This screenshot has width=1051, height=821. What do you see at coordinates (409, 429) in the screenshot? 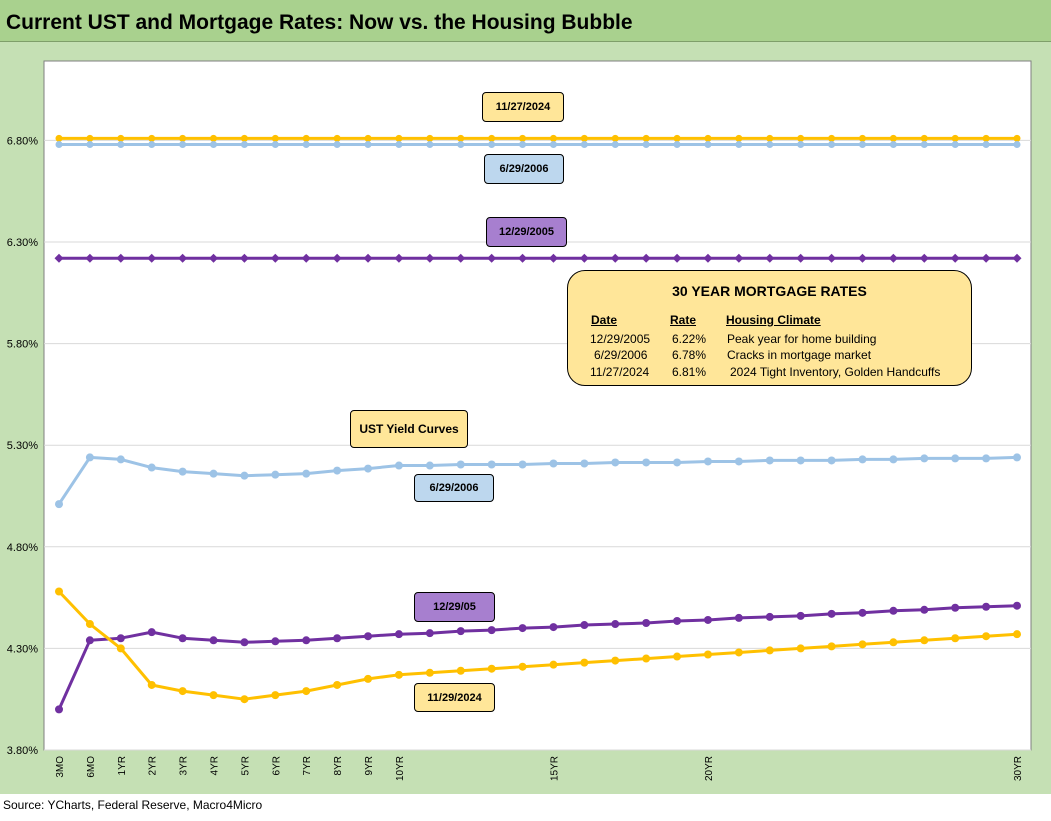
I see `label-ust-title: UST Yield Curves` at bounding box center [409, 429].